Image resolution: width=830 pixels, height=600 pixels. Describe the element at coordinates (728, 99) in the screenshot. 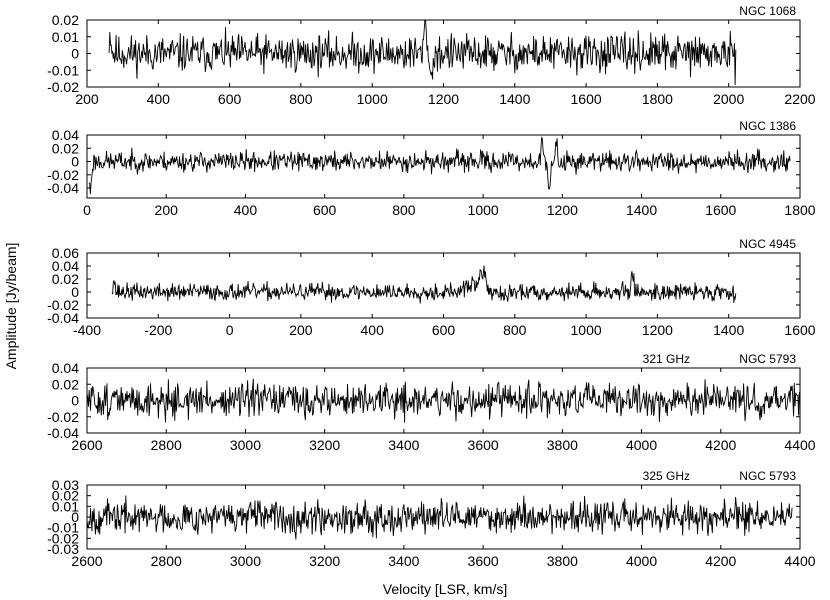

I see `x-tick-label: 2000` at that location.